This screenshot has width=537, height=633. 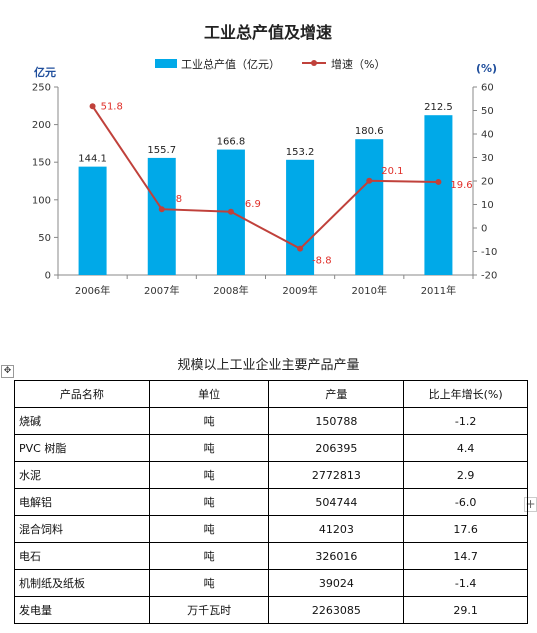 I want to click on cell-output: 206395, so click(x=336, y=448).